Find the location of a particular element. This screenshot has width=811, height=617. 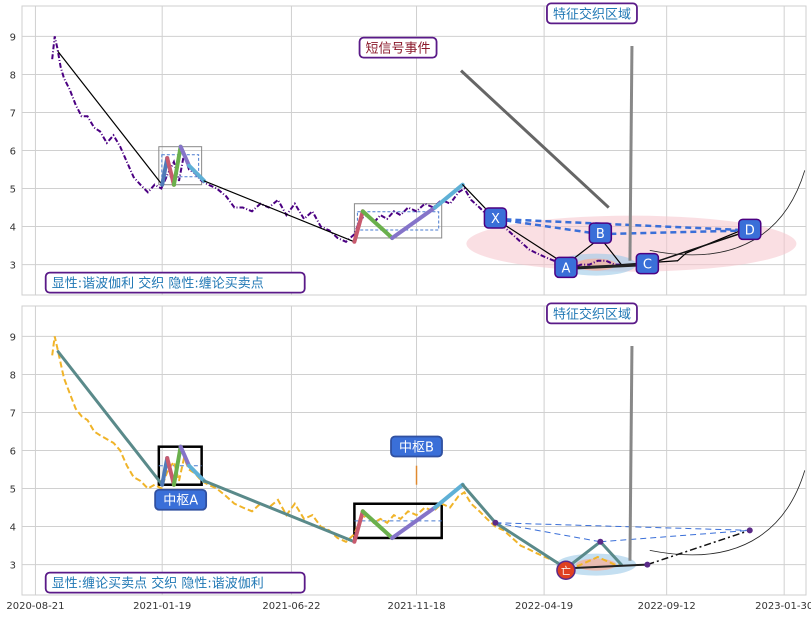

x-tick-label: 2021-06-22 is located at coordinates (291, 606).